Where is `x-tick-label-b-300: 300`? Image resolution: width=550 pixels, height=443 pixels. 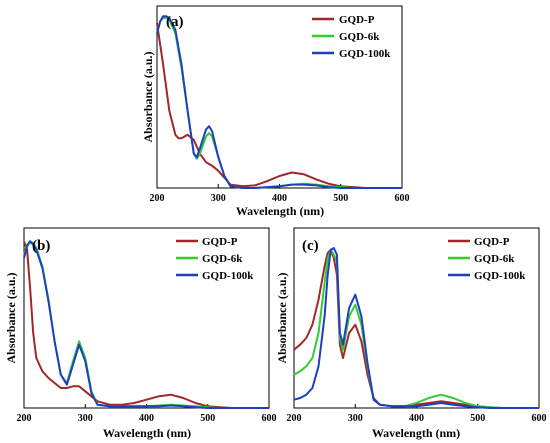
x-tick-label-b-300: 300 is located at coordinates (85, 418).